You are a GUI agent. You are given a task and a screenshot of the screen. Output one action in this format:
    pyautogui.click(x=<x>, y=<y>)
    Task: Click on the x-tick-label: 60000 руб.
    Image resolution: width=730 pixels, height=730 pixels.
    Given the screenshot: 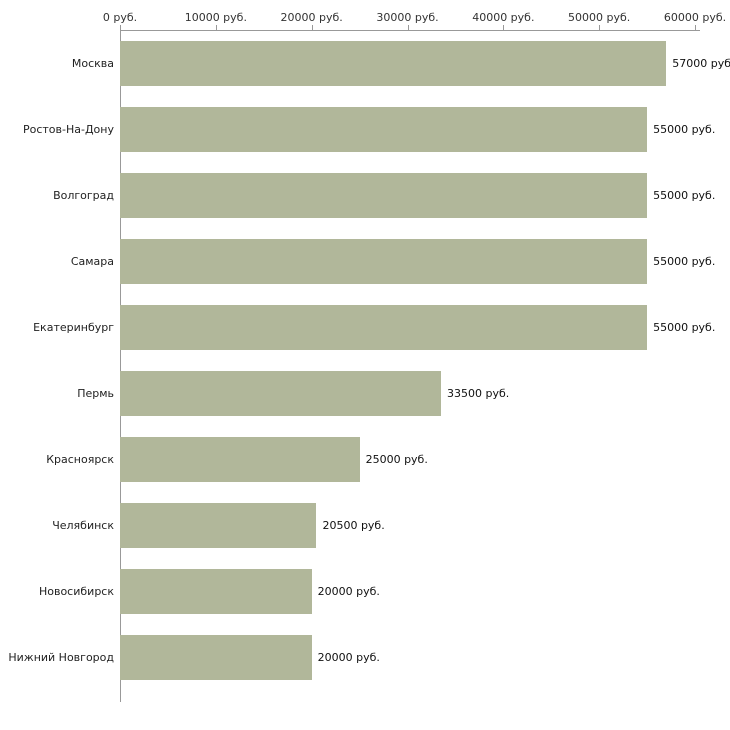 What is the action you would take?
    pyautogui.click(x=695, y=17)
    